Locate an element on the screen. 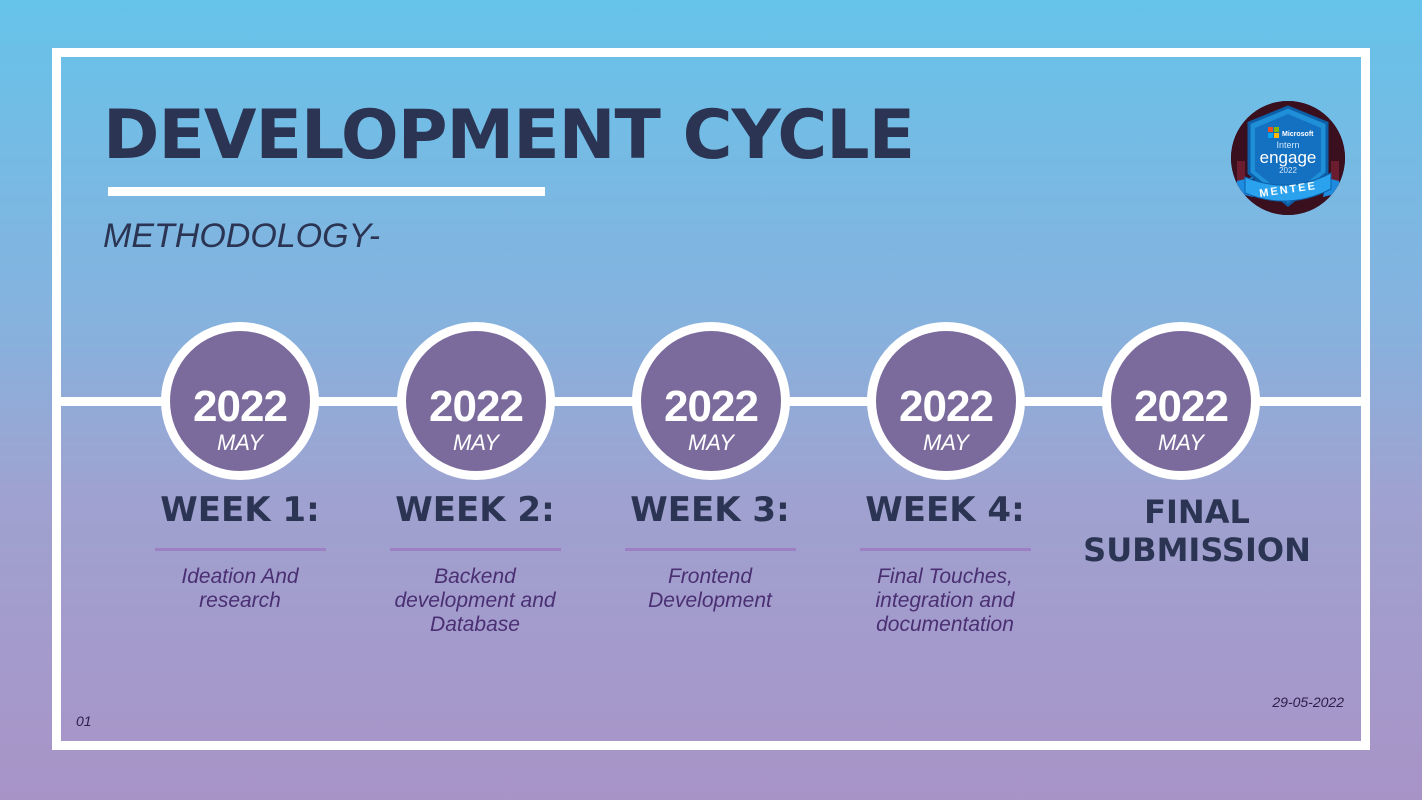  microsoft-engage-mentee-badge-logo: Microsoft Intern engage 2022 MENTEE is located at coordinates (1288, 158).